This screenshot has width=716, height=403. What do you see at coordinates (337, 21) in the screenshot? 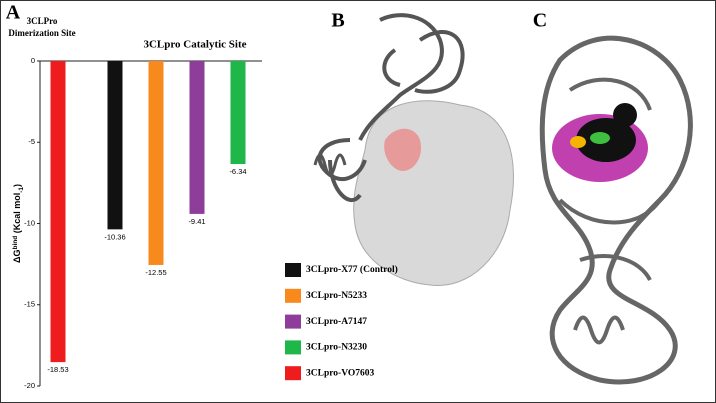
I see `panel-label: B` at bounding box center [337, 21].